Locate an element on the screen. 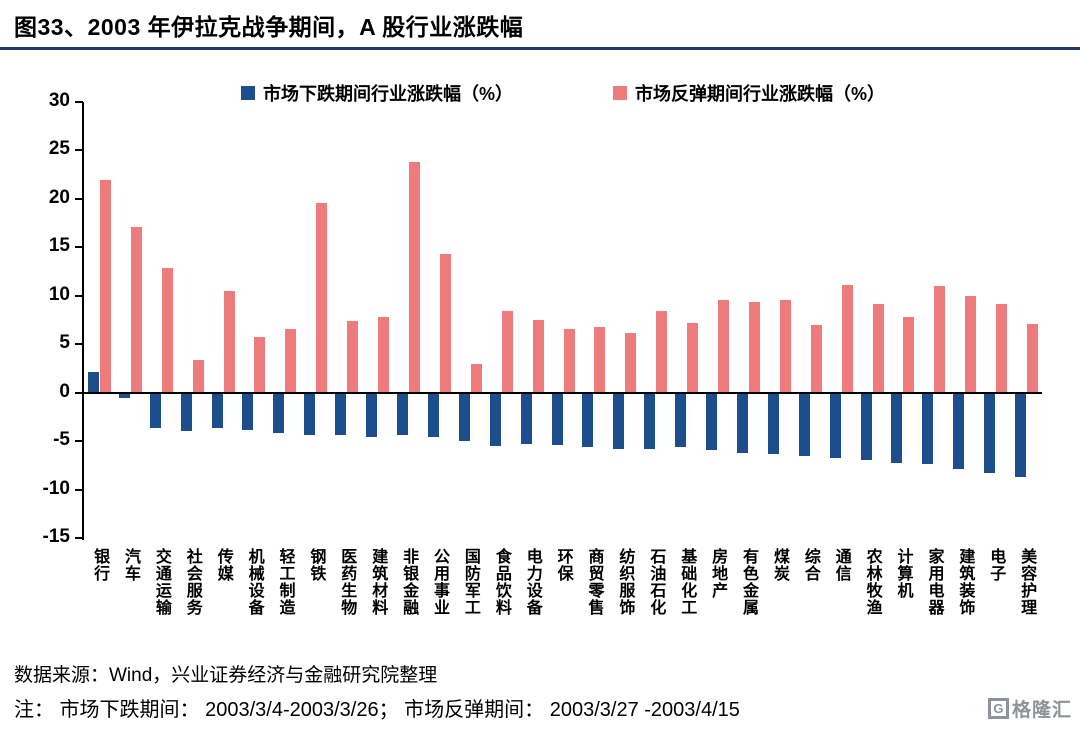 The image size is (1080, 729). category-label-text: 轻工制造 is located at coordinates (285, 582).